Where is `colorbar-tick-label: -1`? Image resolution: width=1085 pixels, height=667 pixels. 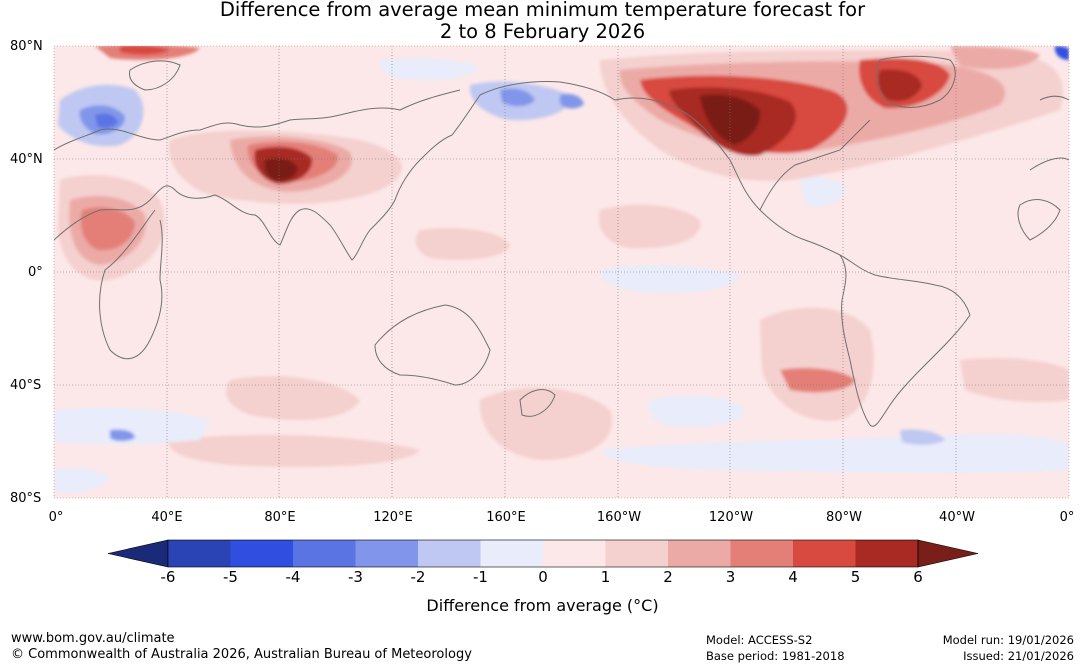
colorbar-tick-label: -1 is located at coordinates (480, 577).